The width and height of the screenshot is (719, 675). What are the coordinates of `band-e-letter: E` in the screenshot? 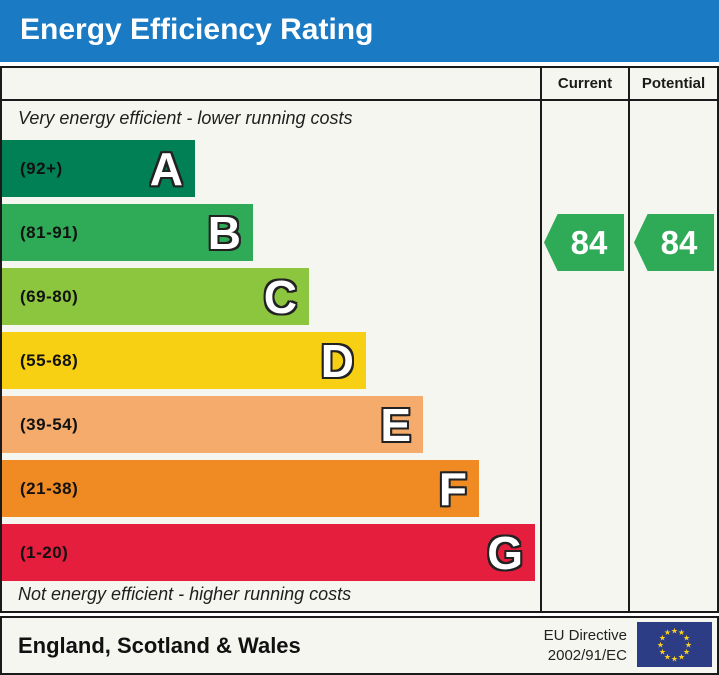 It's located at (395, 424).